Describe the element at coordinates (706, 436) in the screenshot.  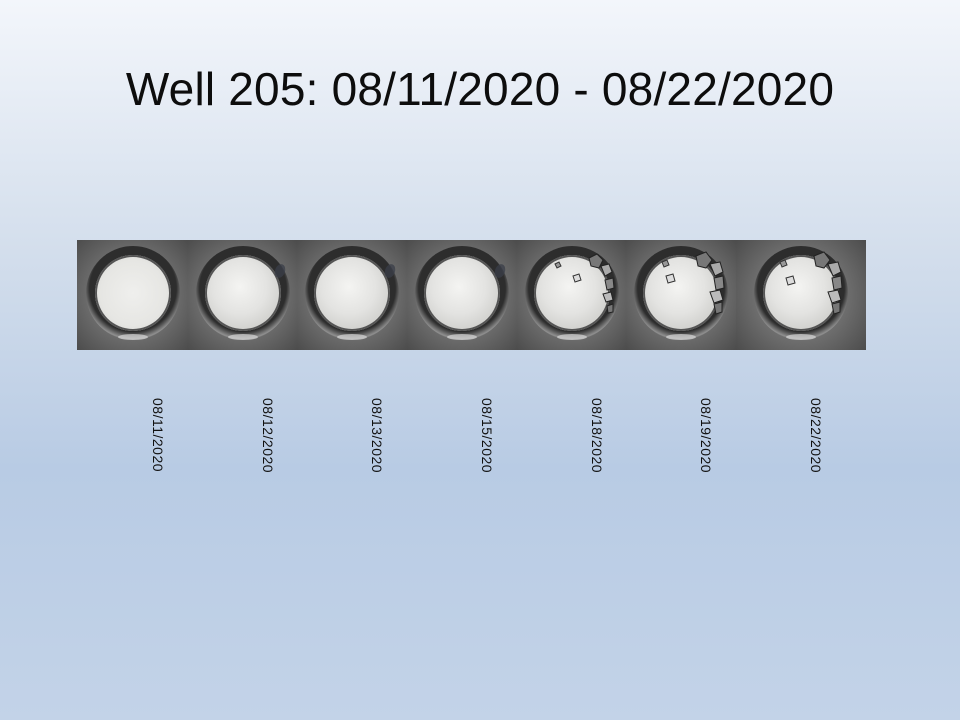
I see `date-label: 08/19/2020` at that location.